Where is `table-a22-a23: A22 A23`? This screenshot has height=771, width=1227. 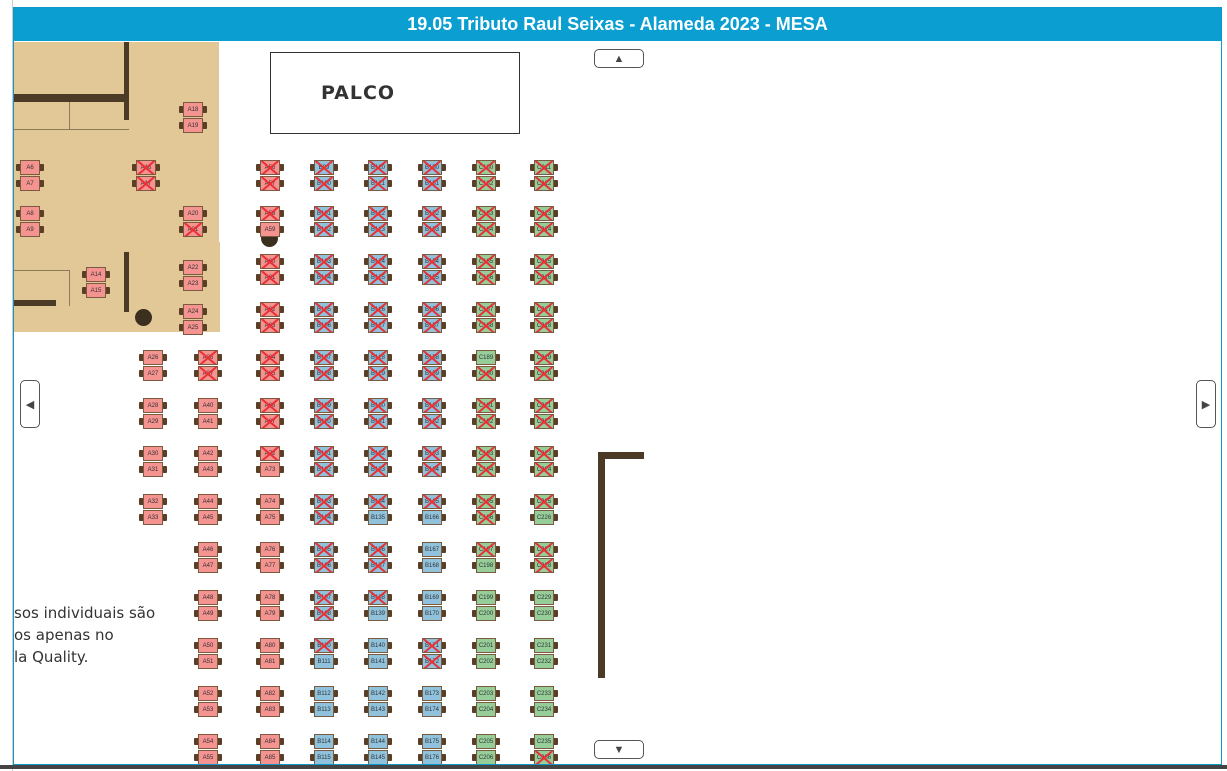 table-a22-a23: A22 A23 is located at coordinates (193, 276).